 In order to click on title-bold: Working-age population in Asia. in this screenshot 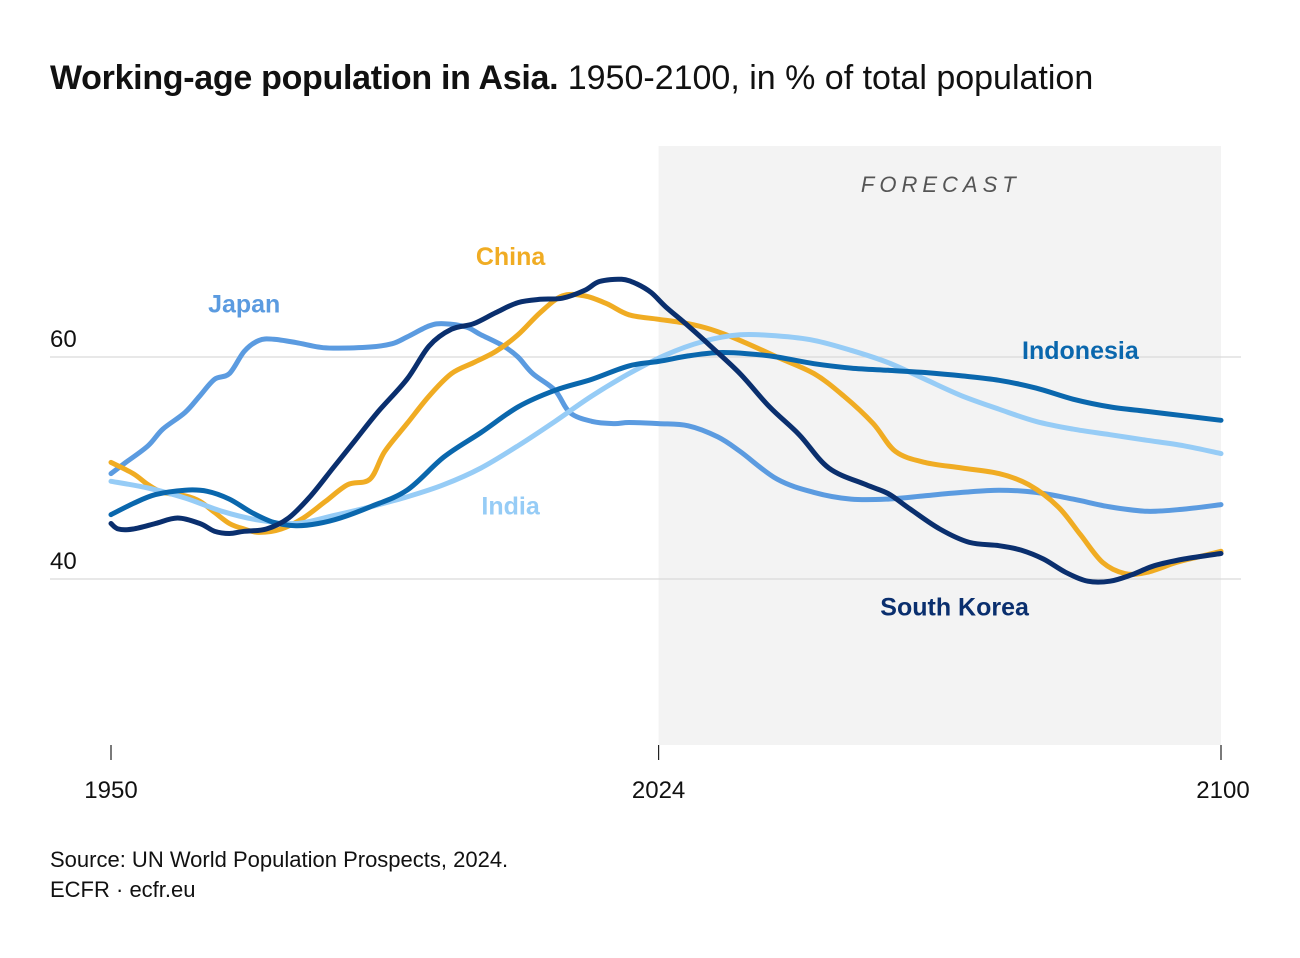, I will do `click(304, 78)`.